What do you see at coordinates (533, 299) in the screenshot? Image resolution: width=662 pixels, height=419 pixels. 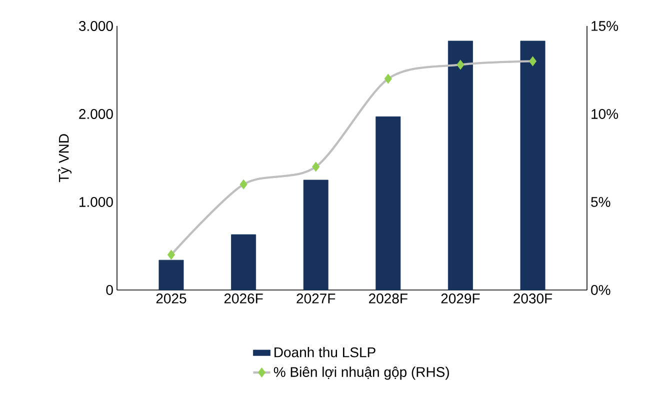 I see `x-tick-label: 2030F` at bounding box center [533, 299].